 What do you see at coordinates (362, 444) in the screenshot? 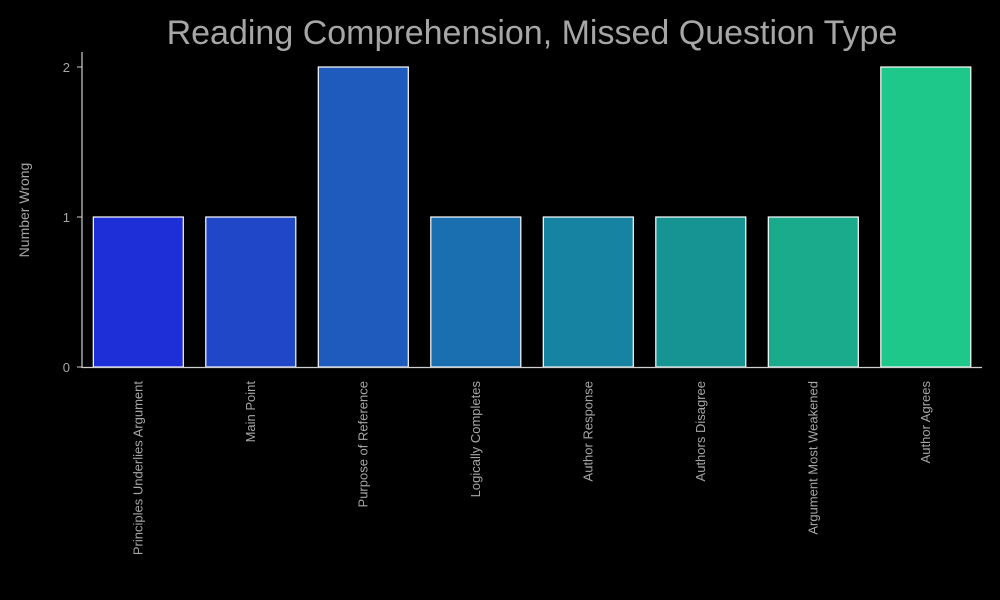
I see `x-tick-label: Purpose of Reference` at bounding box center [362, 444].